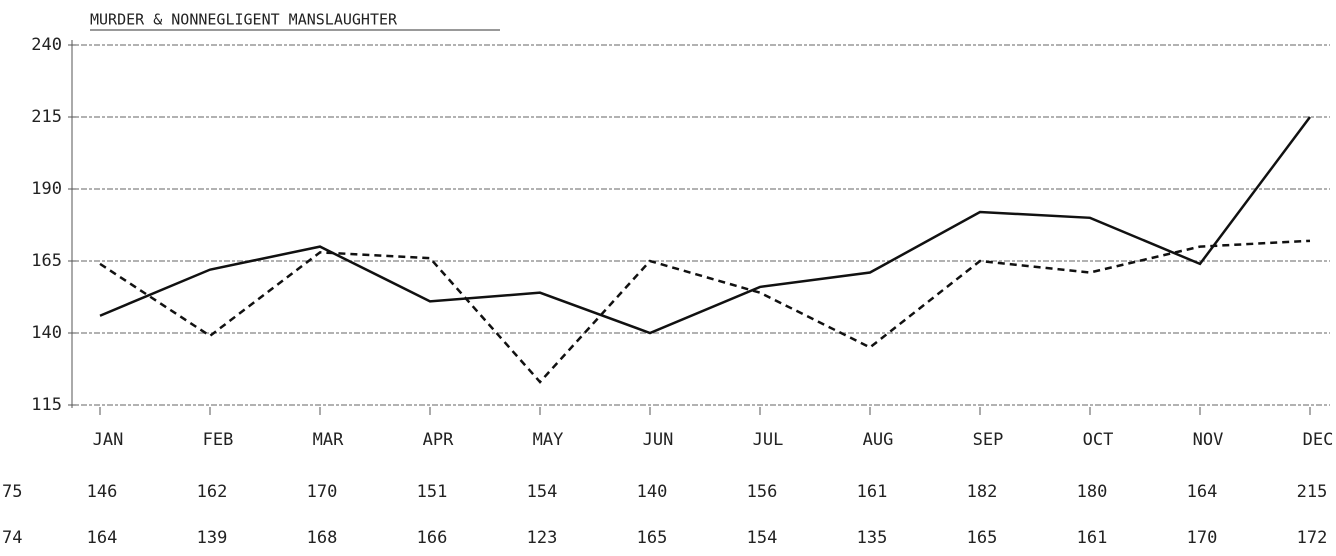 The width and height of the screenshot is (1336, 556). I want to click on x-tick-label: MAR, so click(328, 440).